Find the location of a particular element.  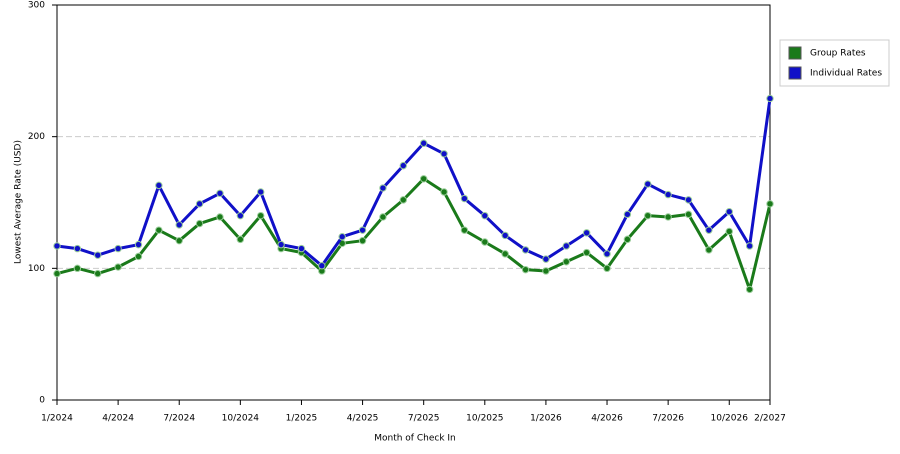

x-tick-label: 1/2025 is located at coordinates (302, 419).